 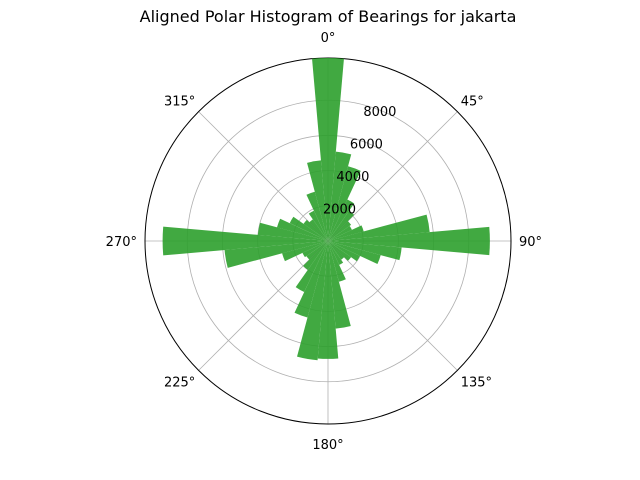 What do you see at coordinates (530, 242) in the screenshot?
I see `angle-label-90: 90°` at bounding box center [530, 242].